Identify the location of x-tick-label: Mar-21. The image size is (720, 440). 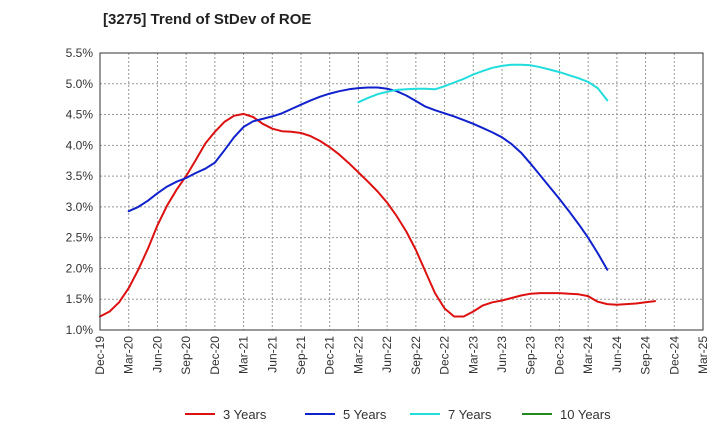
(244, 355).